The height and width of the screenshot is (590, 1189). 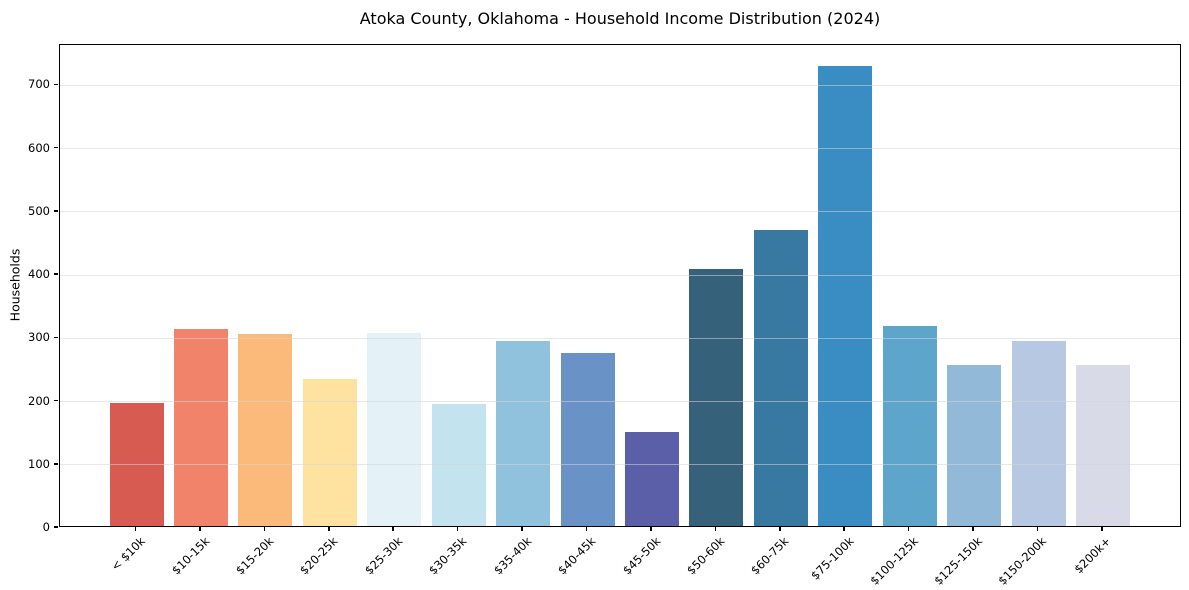 What do you see at coordinates (39, 463) in the screenshot?
I see `y-tick-label: 100` at bounding box center [39, 463].